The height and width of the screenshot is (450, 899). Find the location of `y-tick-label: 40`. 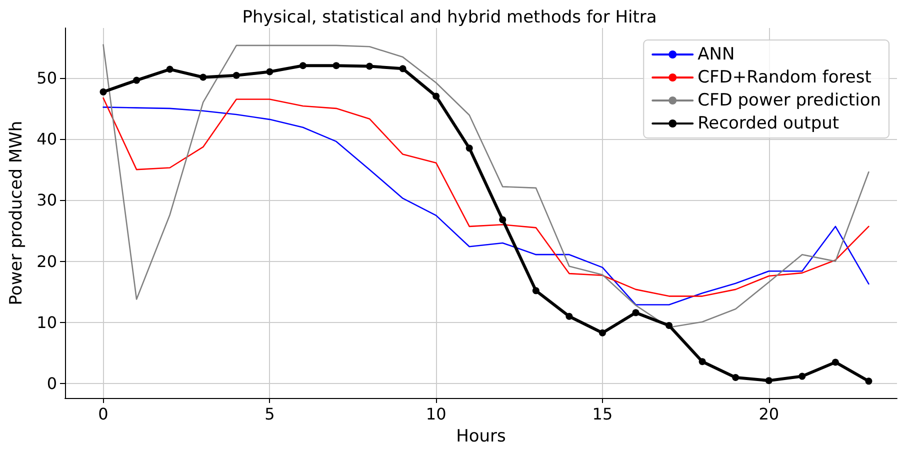

y-tick-label: 40 is located at coordinates (46, 139).